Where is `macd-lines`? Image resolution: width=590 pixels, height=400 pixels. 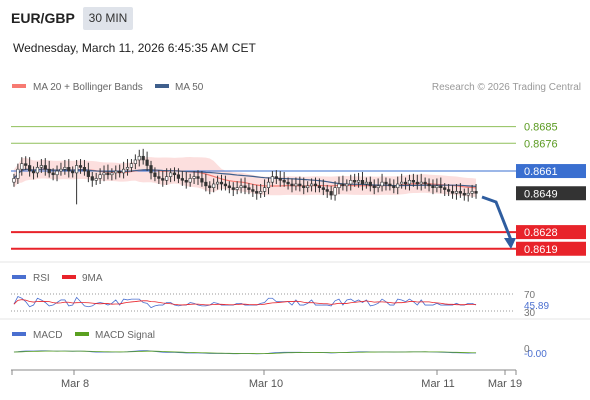 macd-lines is located at coordinates (245, 352).